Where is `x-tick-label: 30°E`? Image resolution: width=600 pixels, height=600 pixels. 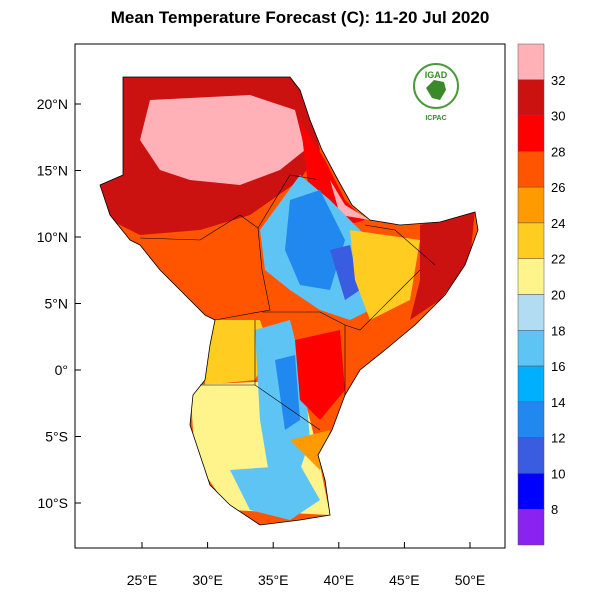 x-tick-label: 30°E is located at coordinates (207, 580).